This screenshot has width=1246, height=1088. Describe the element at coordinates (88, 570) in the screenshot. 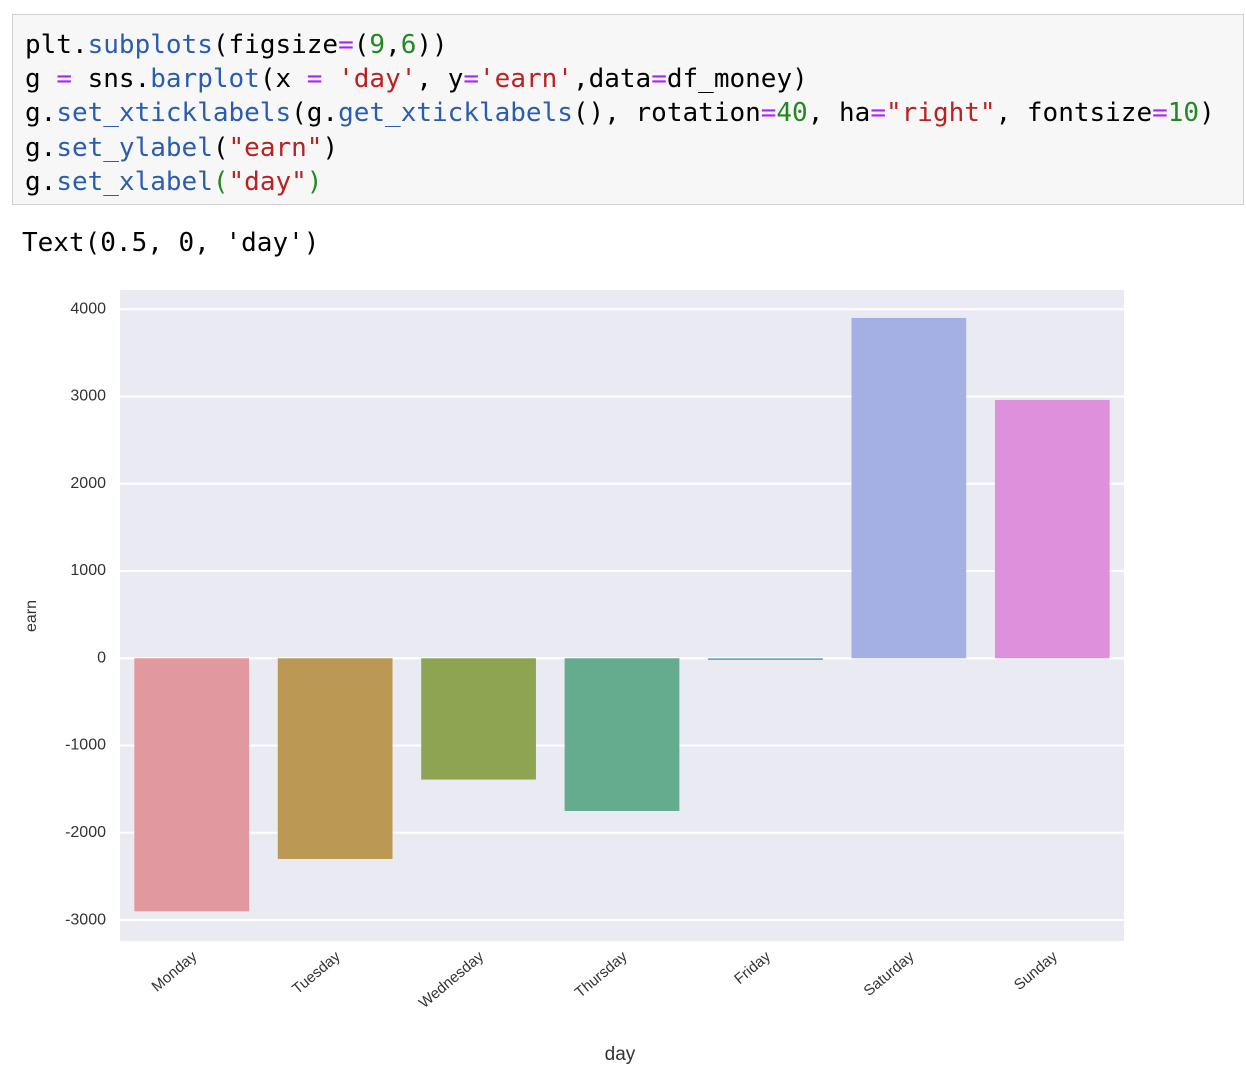

I see `y-tick-label: 1000` at that location.